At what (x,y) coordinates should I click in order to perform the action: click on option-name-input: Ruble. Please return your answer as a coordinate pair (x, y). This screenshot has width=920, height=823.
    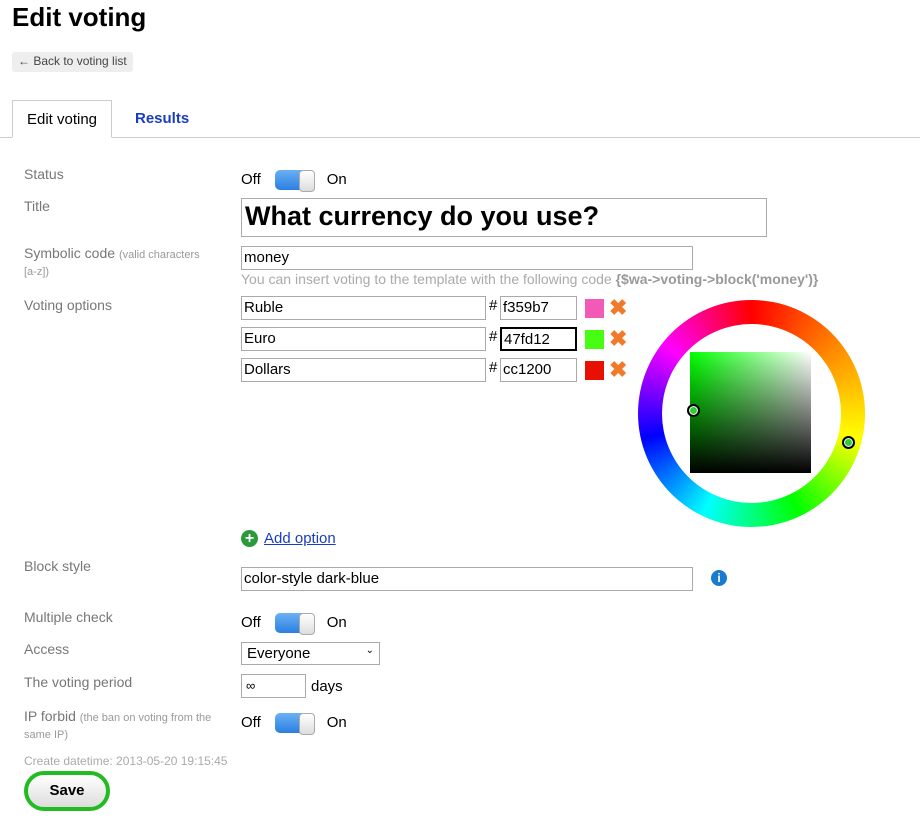
    Looking at the image, I should click on (363, 308).